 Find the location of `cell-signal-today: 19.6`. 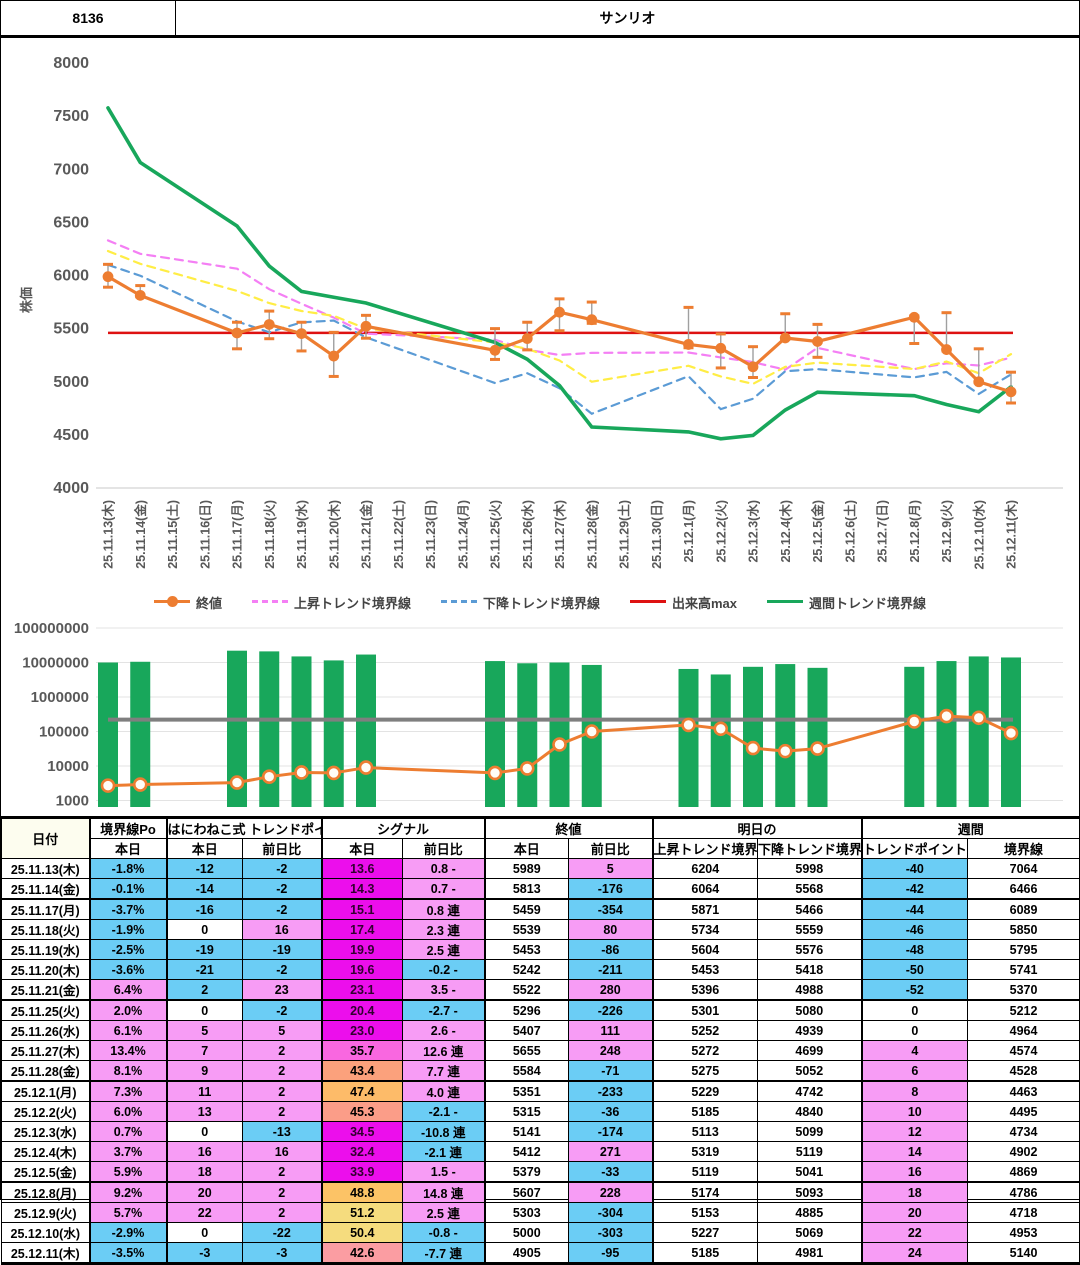

cell-signal-today: 19.6 is located at coordinates (361, 969).